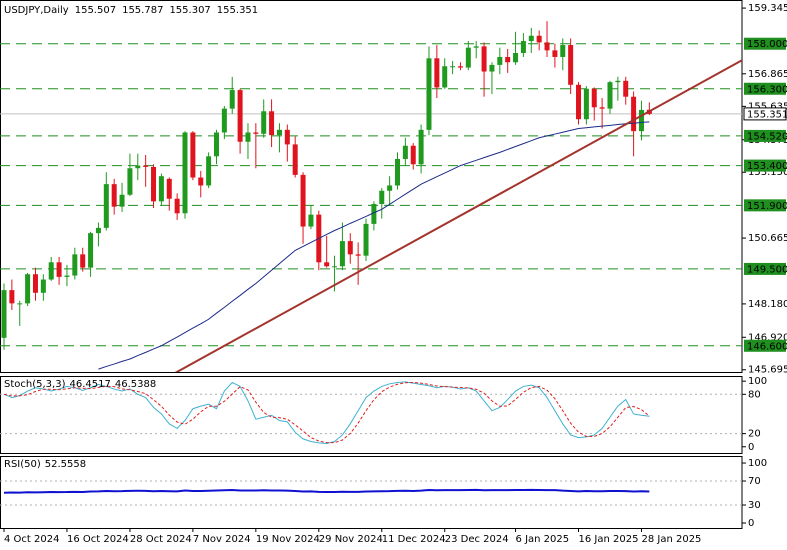 The width and height of the screenshot is (787, 550). Describe the element at coordinates (36, 10) in the screenshot. I see `title-symbol: USDJPY,Daily` at that location.